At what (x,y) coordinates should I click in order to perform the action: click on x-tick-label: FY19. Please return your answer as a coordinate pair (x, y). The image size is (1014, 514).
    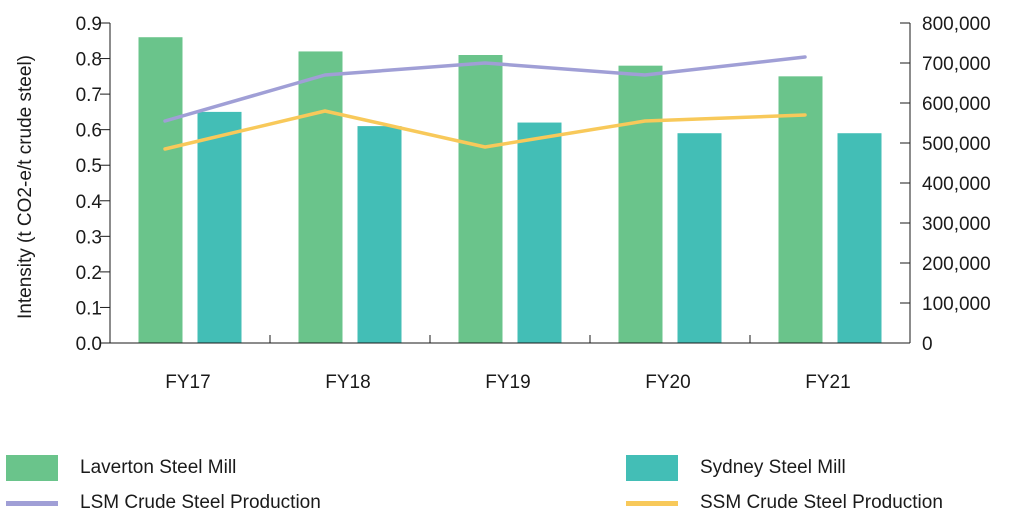
    Looking at the image, I should click on (507, 382).